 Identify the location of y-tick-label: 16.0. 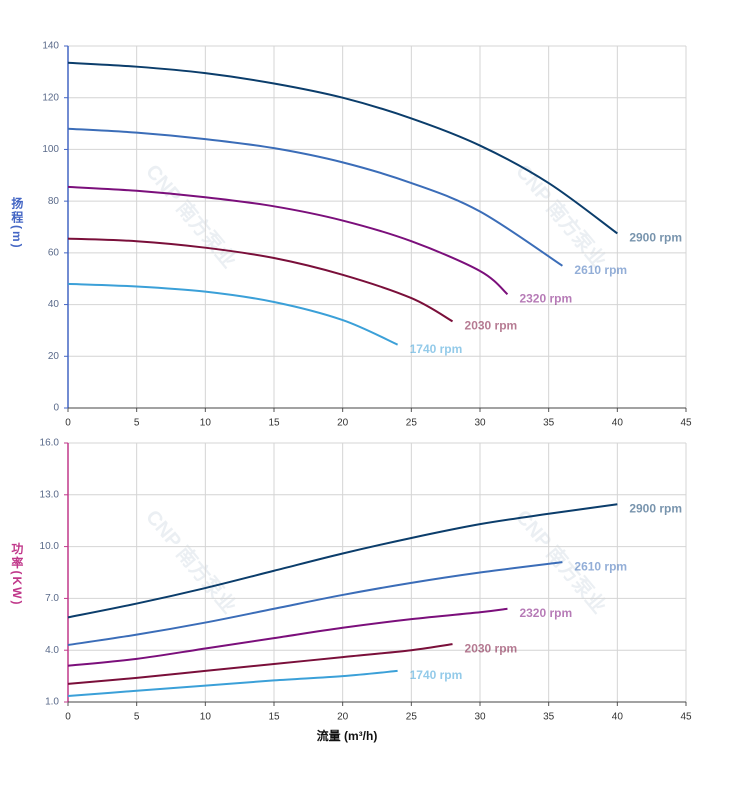
(50, 443).